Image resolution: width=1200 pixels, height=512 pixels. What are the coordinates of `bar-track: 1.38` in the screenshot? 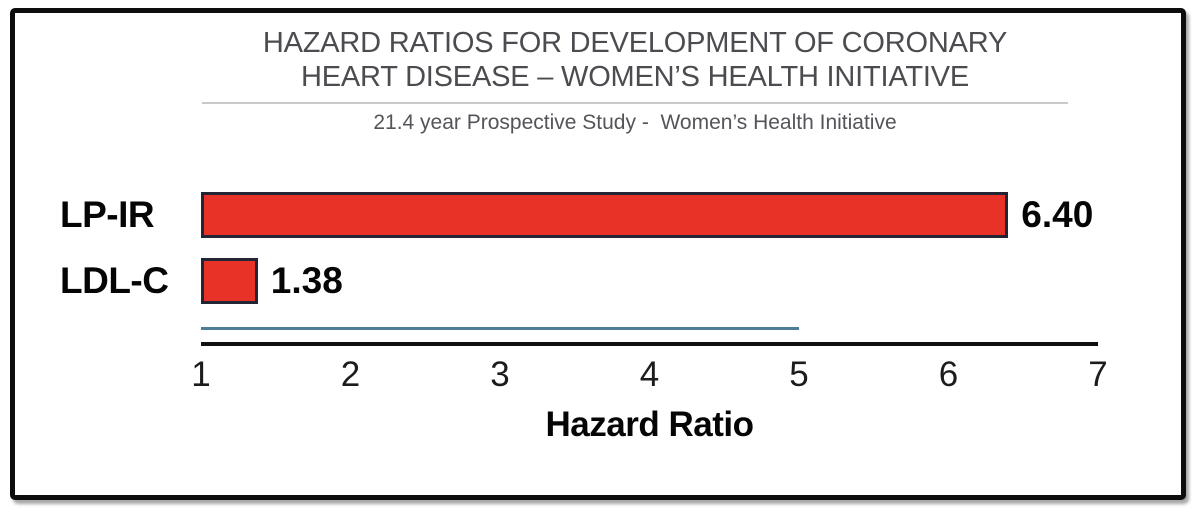 It's located at (649, 281).